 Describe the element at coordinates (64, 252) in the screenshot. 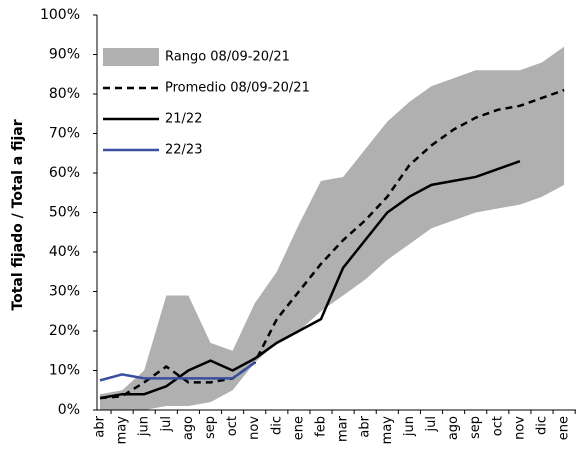

I see `y-tick-label: 40%` at that location.